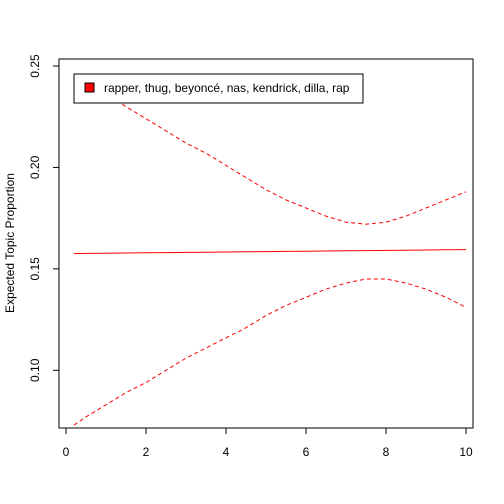 This screenshot has width=504, height=504. Describe the element at coordinates (386, 452) in the screenshot. I see `x-tick-label: 8` at that location.